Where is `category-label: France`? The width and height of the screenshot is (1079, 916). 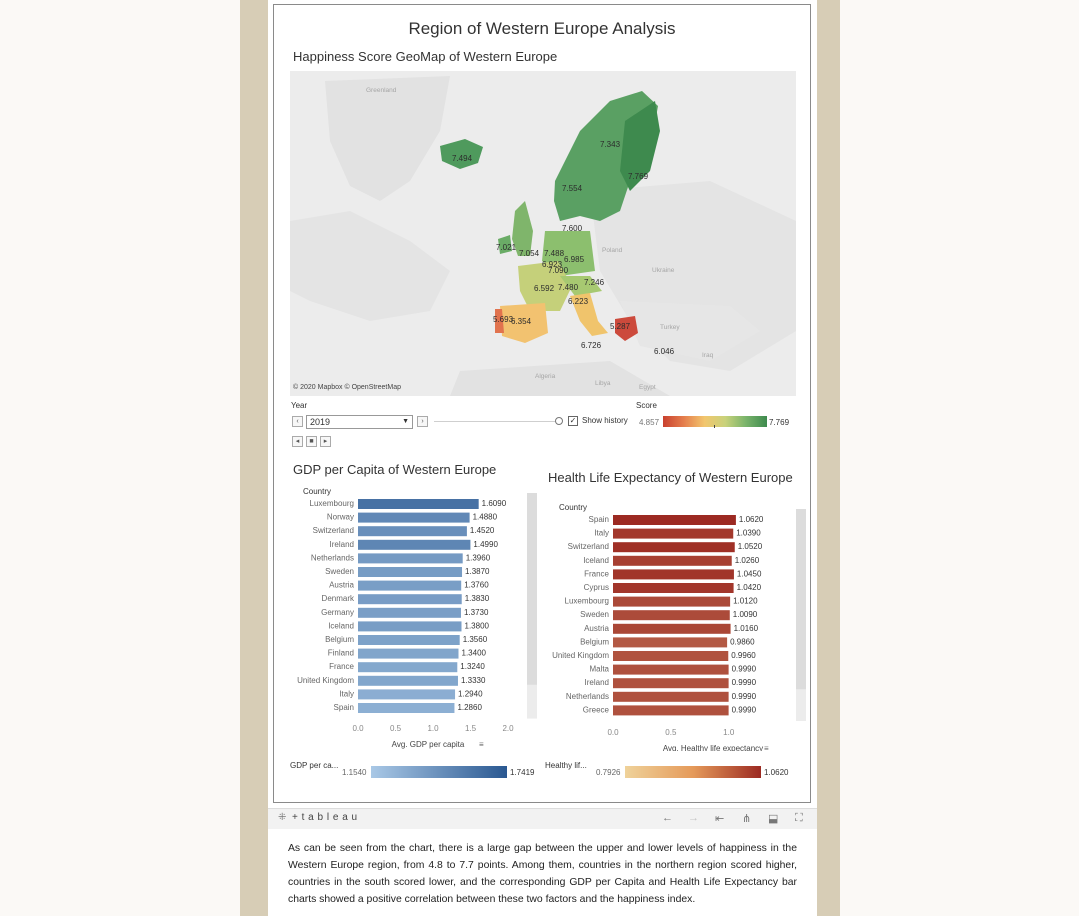
category-label: France is located at coordinates (341, 666).